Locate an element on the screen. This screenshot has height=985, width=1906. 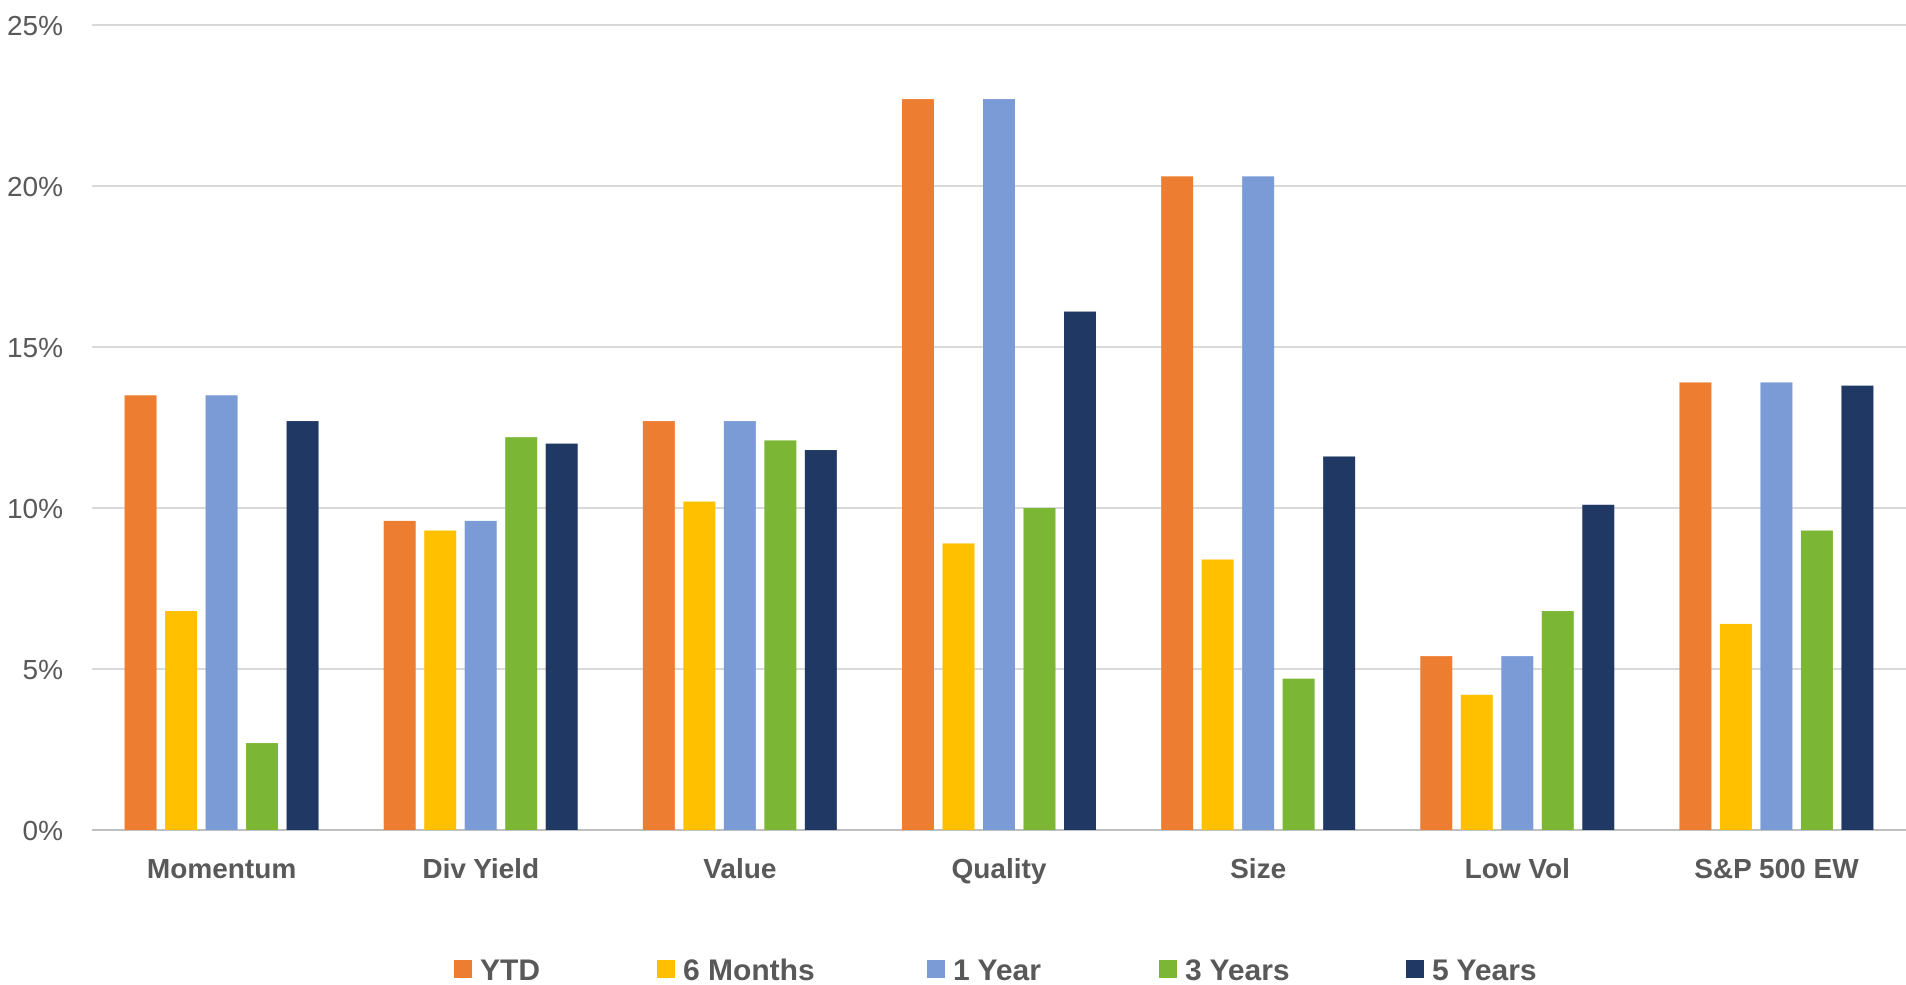
legend-item: 6 Months is located at coordinates (736, 969).